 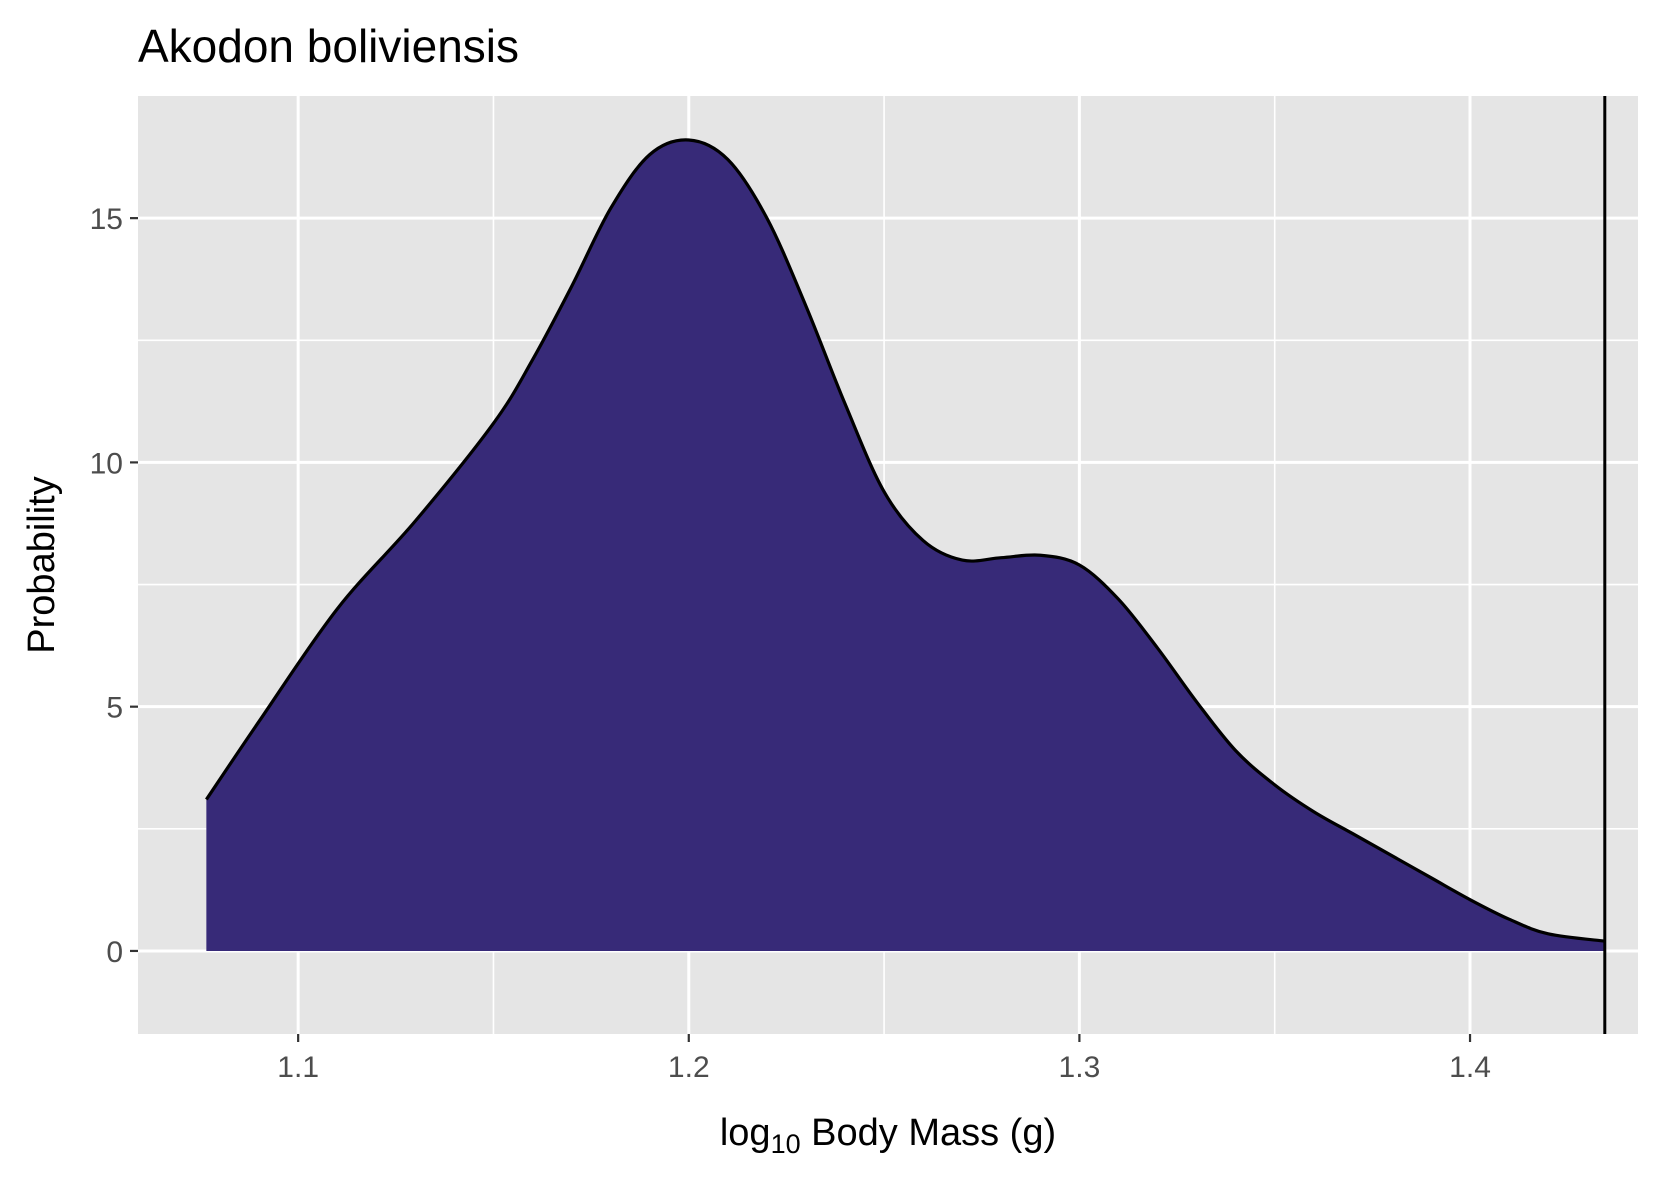 I want to click on y-axis-title: Probability, so click(x=42, y=564).